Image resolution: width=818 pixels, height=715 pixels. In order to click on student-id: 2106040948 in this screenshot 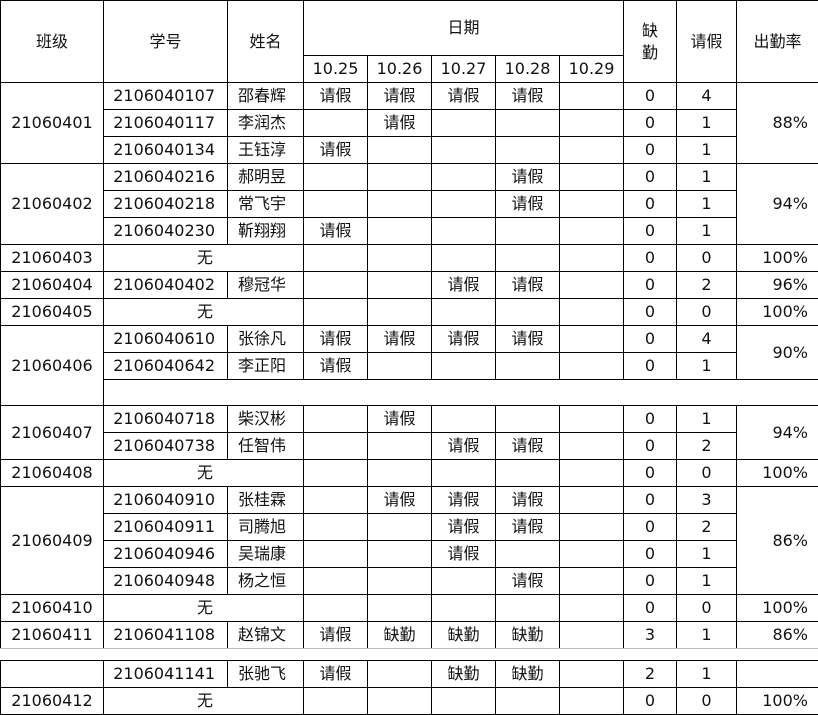, I will do `click(165, 581)`.